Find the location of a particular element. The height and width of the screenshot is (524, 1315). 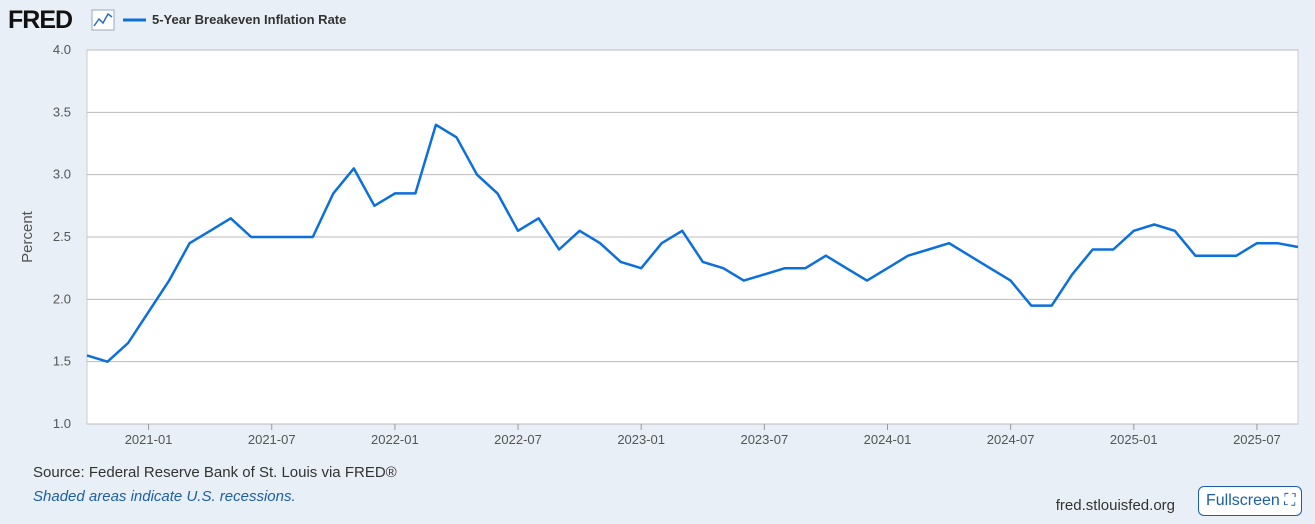

y-axis-label: Percent is located at coordinates (27, 236).